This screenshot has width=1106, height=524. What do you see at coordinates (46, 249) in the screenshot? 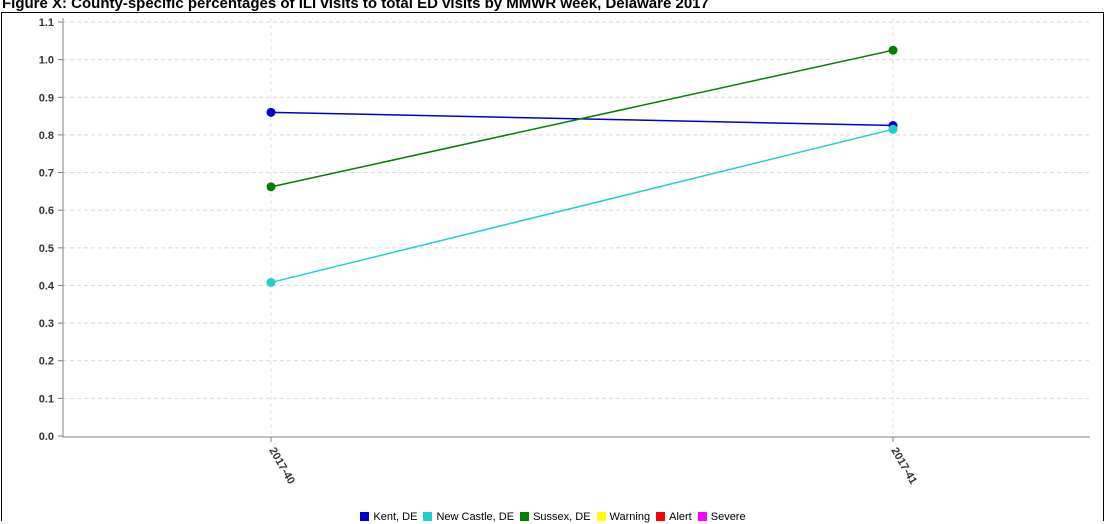
I see `y-tick-label: 0.5` at bounding box center [46, 249].